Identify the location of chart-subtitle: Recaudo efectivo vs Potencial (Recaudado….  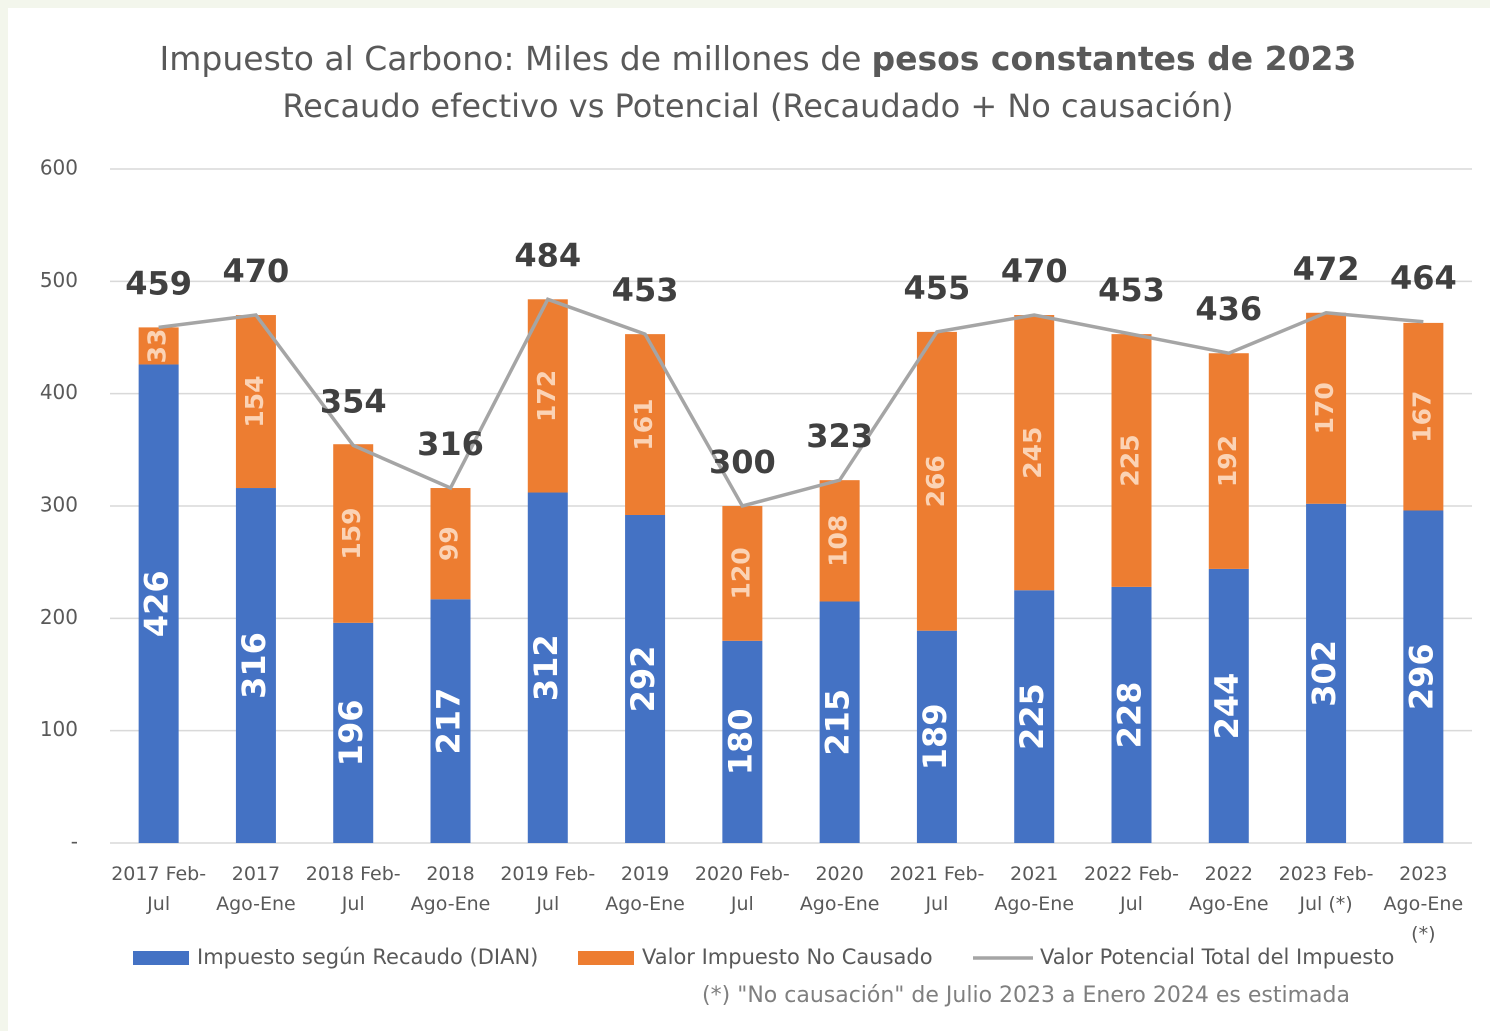
(757, 106).